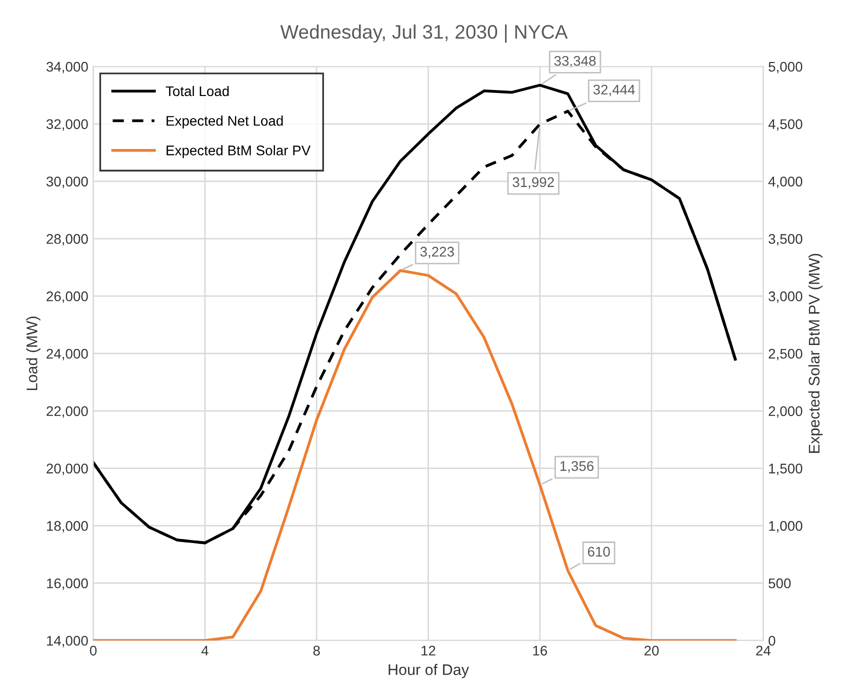  I want to click on y-tick-label: 16,000, so click(67, 584).